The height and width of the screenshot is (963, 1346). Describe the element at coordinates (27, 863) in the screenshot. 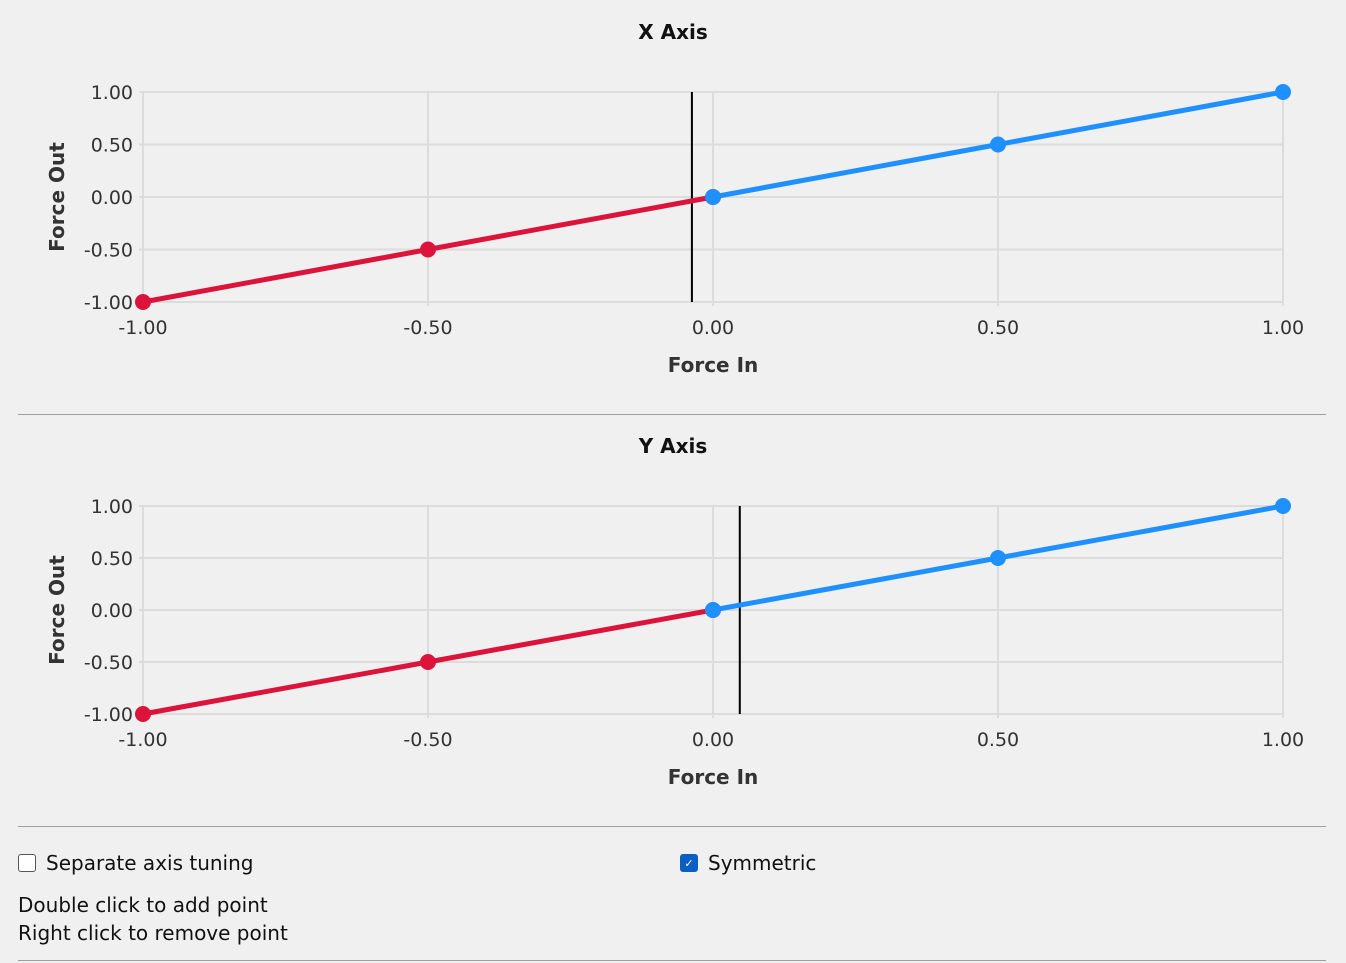

I see `checkbox-unchecked-icon` at that location.